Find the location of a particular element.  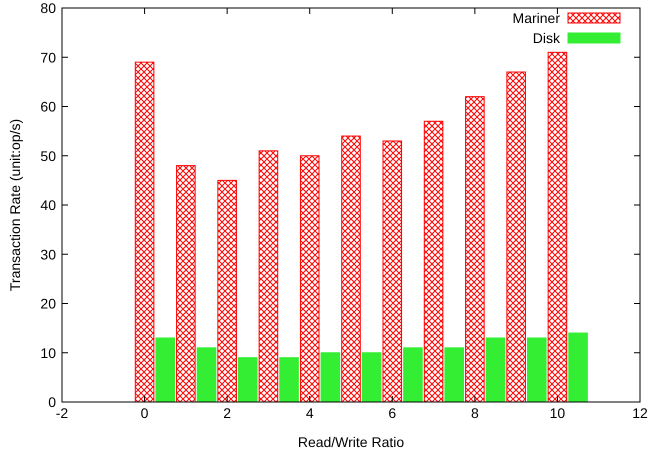

y-tick-label: 80 is located at coordinates (48, 8).